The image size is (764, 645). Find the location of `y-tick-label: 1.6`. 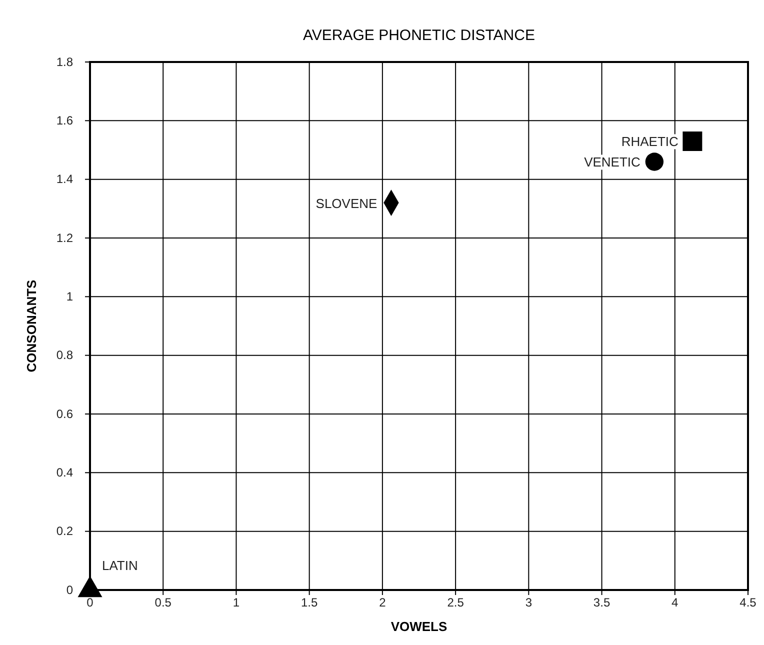

y-tick-label: 1.6 is located at coordinates (65, 121).